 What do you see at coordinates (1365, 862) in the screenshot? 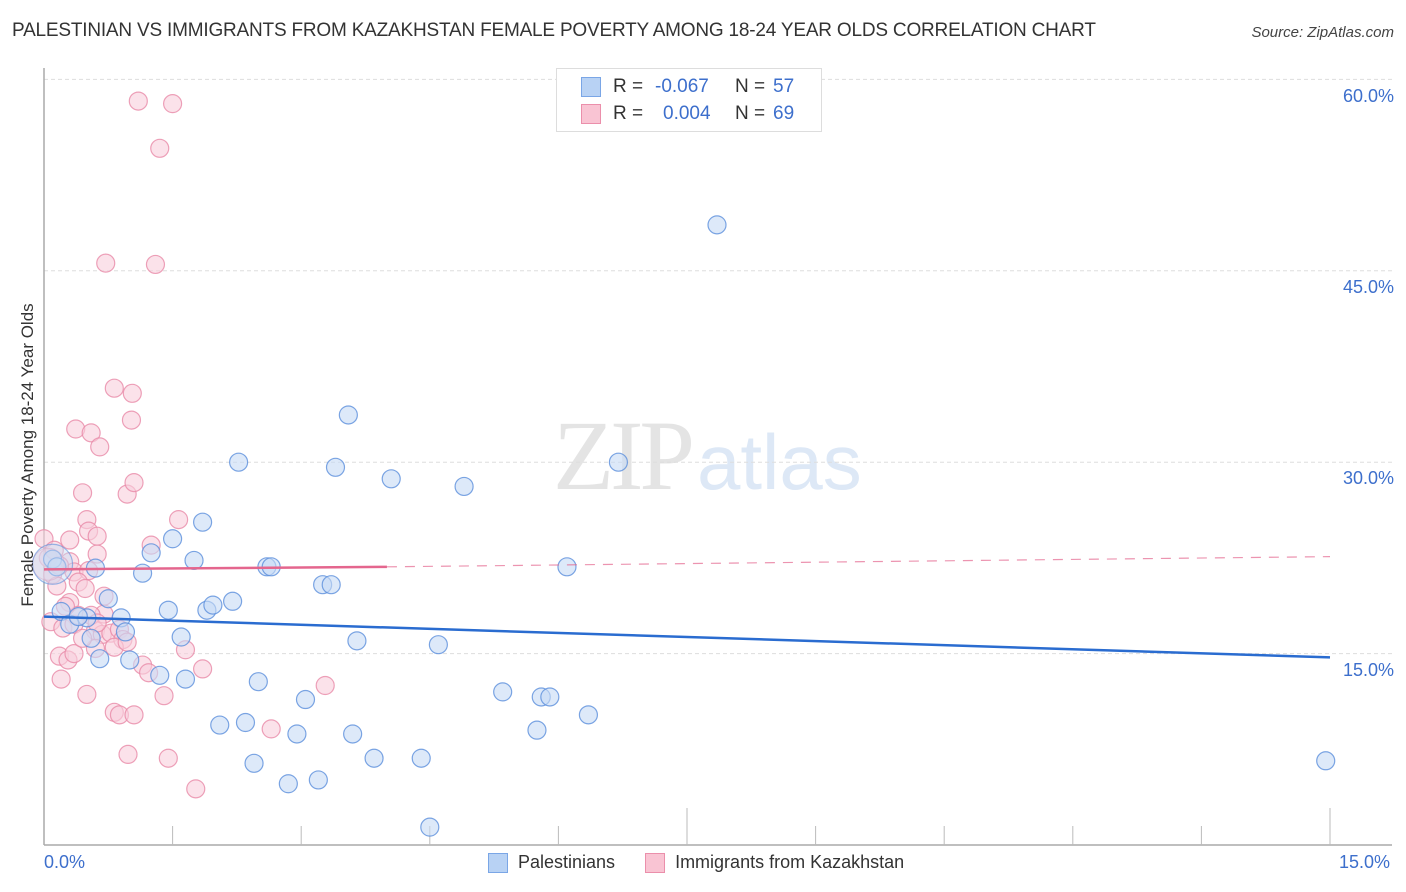
I see `x-tick-15: 15.0%` at bounding box center [1365, 862].